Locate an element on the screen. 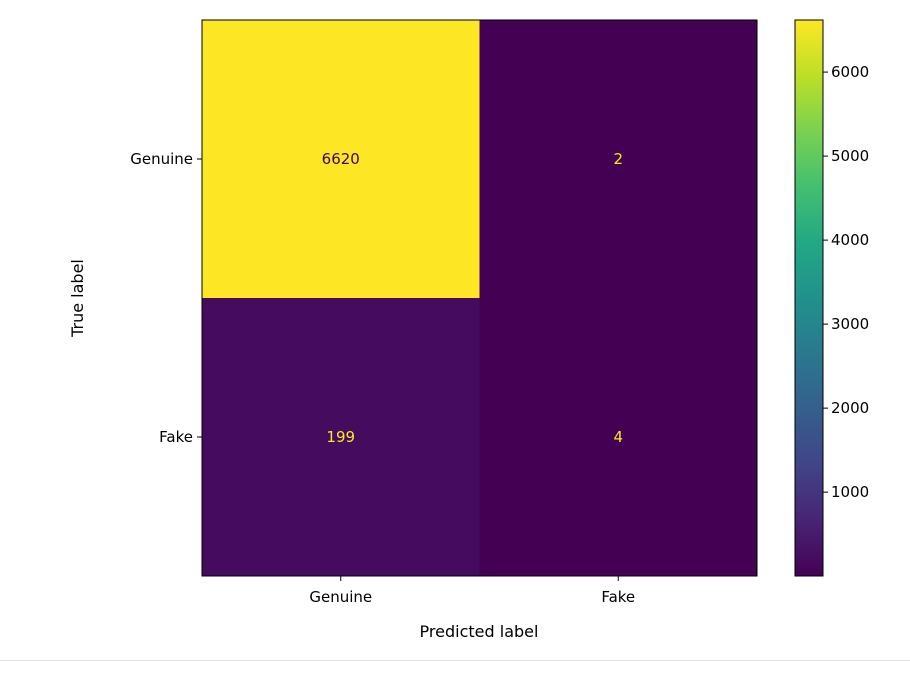 This screenshot has height=676, width=910. colorbar-tick-label: 3000 is located at coordinates (850, 324).